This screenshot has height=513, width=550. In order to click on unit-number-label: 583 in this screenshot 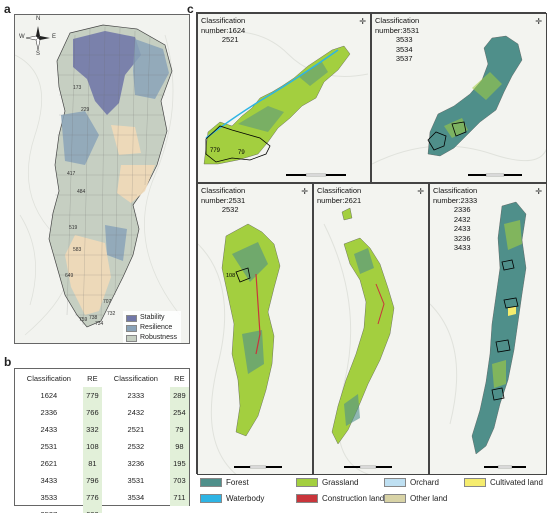, I will do `click(77, 250)`.